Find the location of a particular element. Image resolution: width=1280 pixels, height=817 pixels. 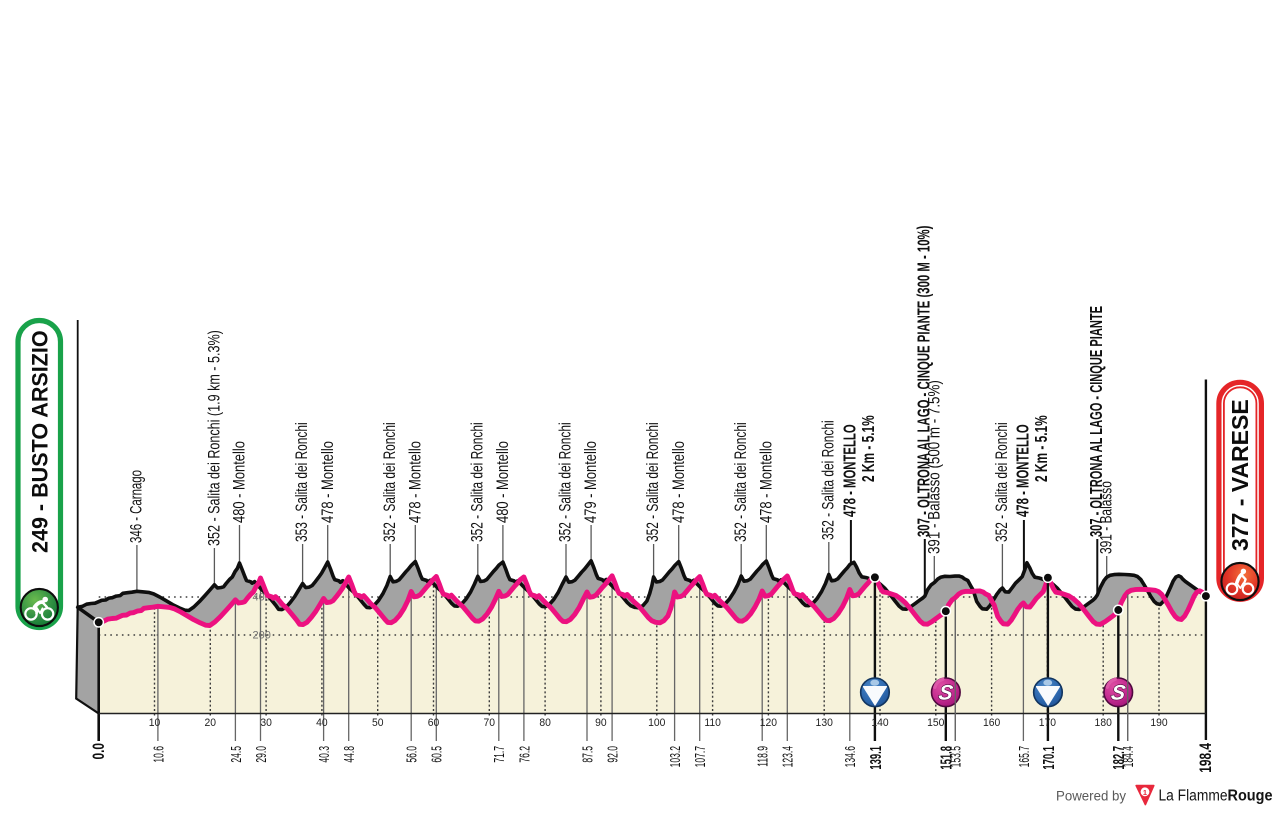

svg-text: 479 - Montello is located at coordinates (591, 482).